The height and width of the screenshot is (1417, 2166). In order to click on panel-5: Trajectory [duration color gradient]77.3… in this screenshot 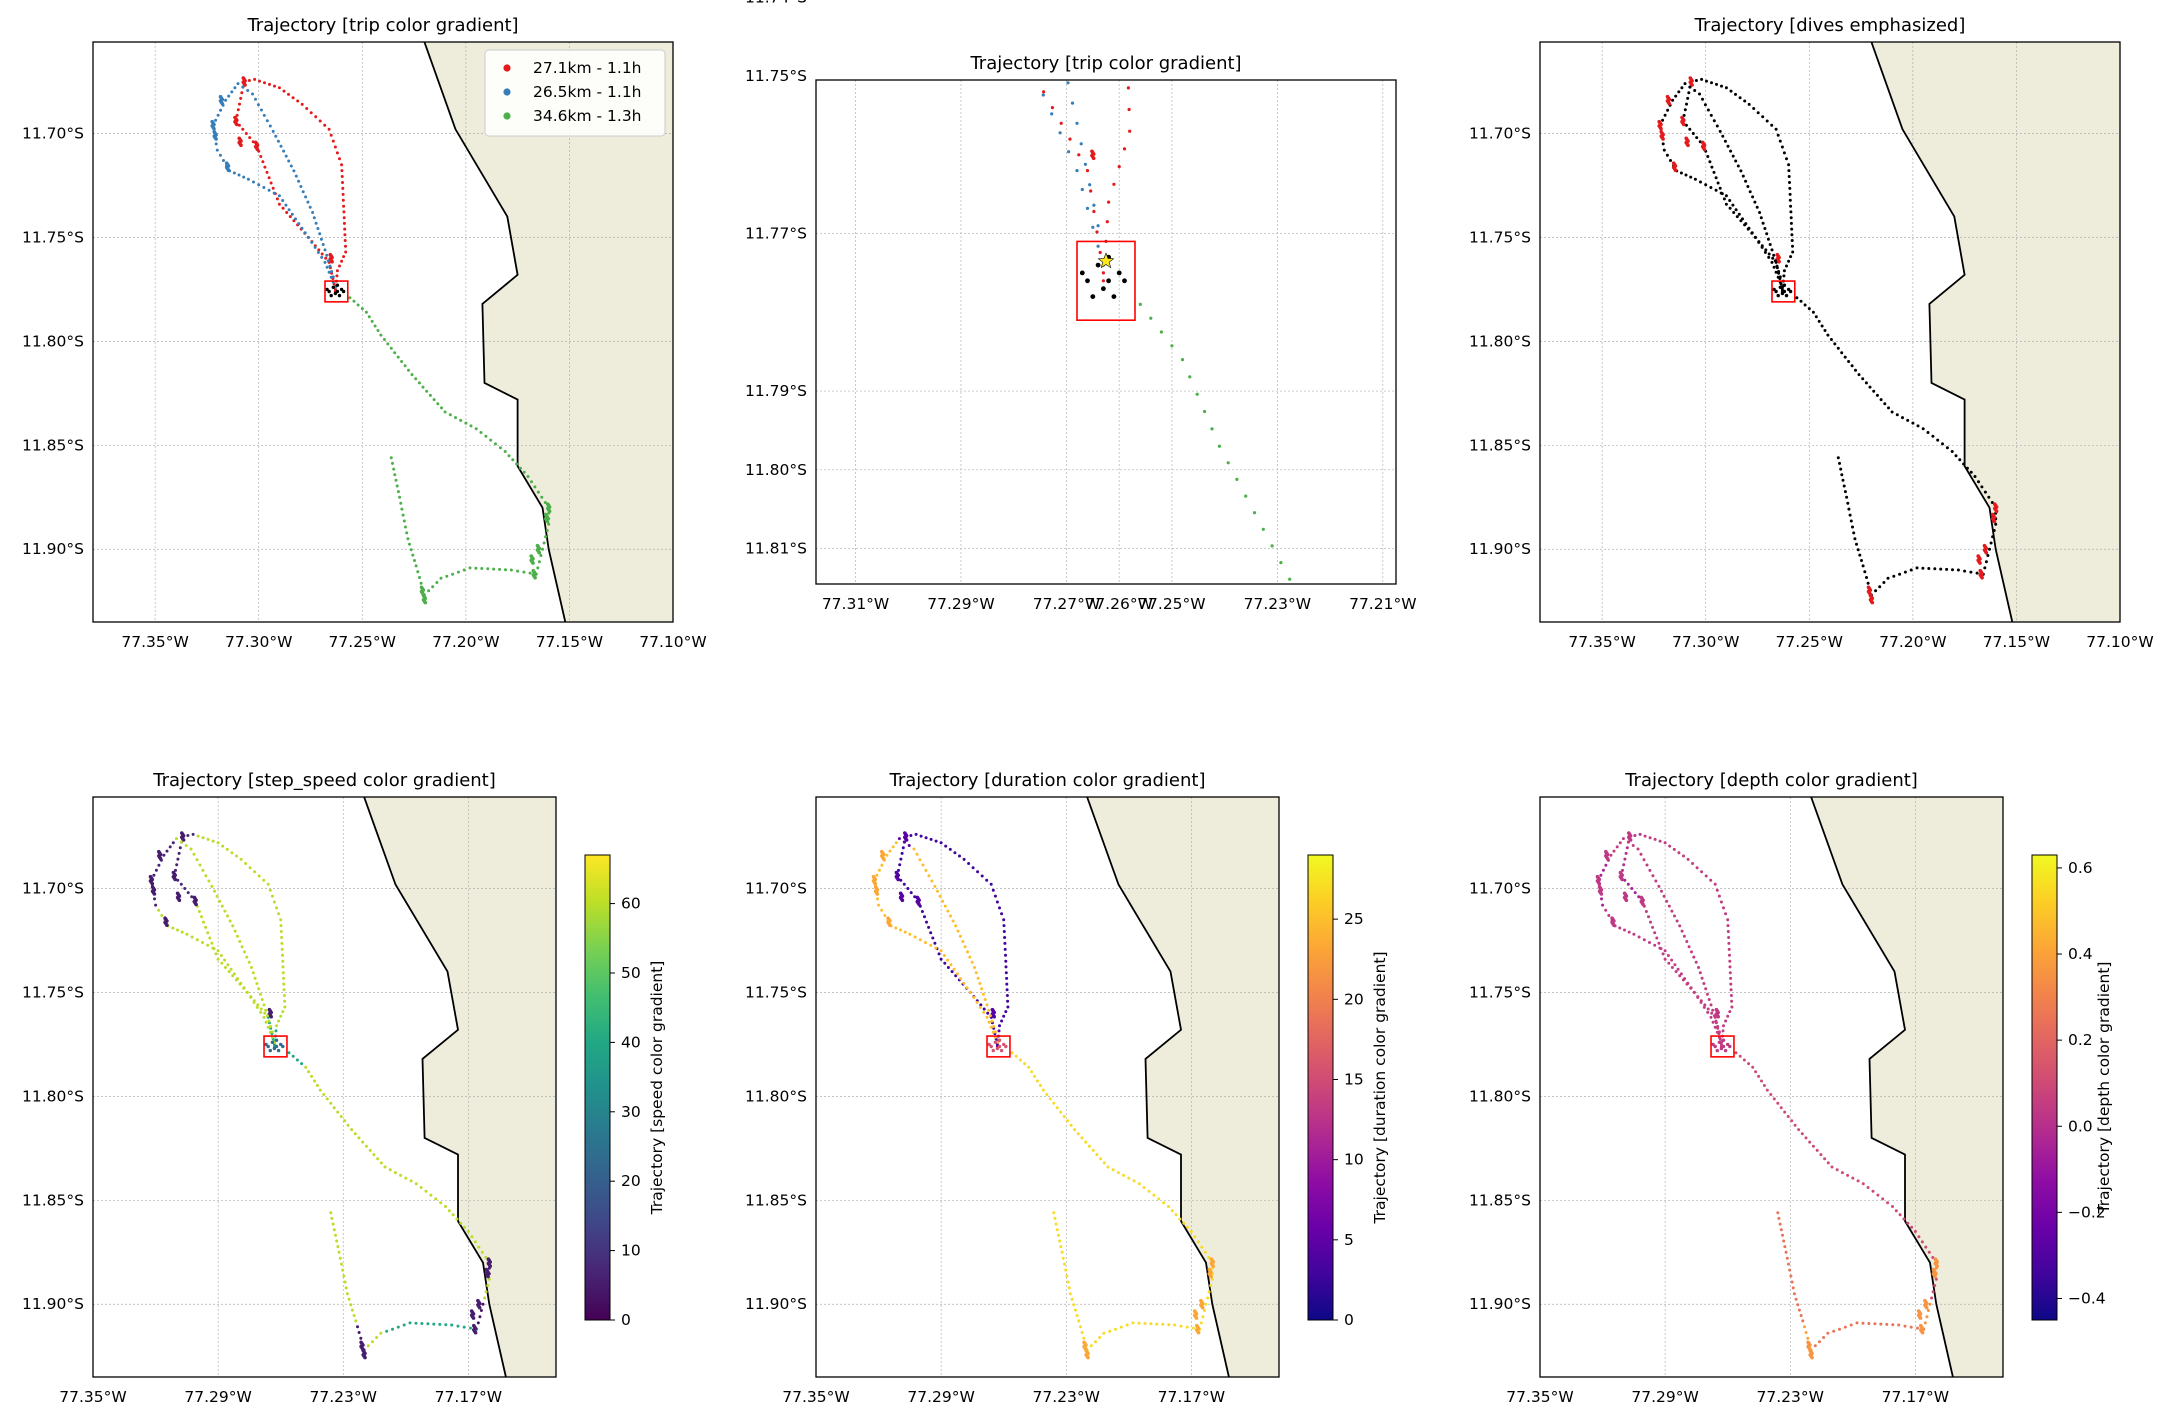, I will do `click(1067, 1088)`.